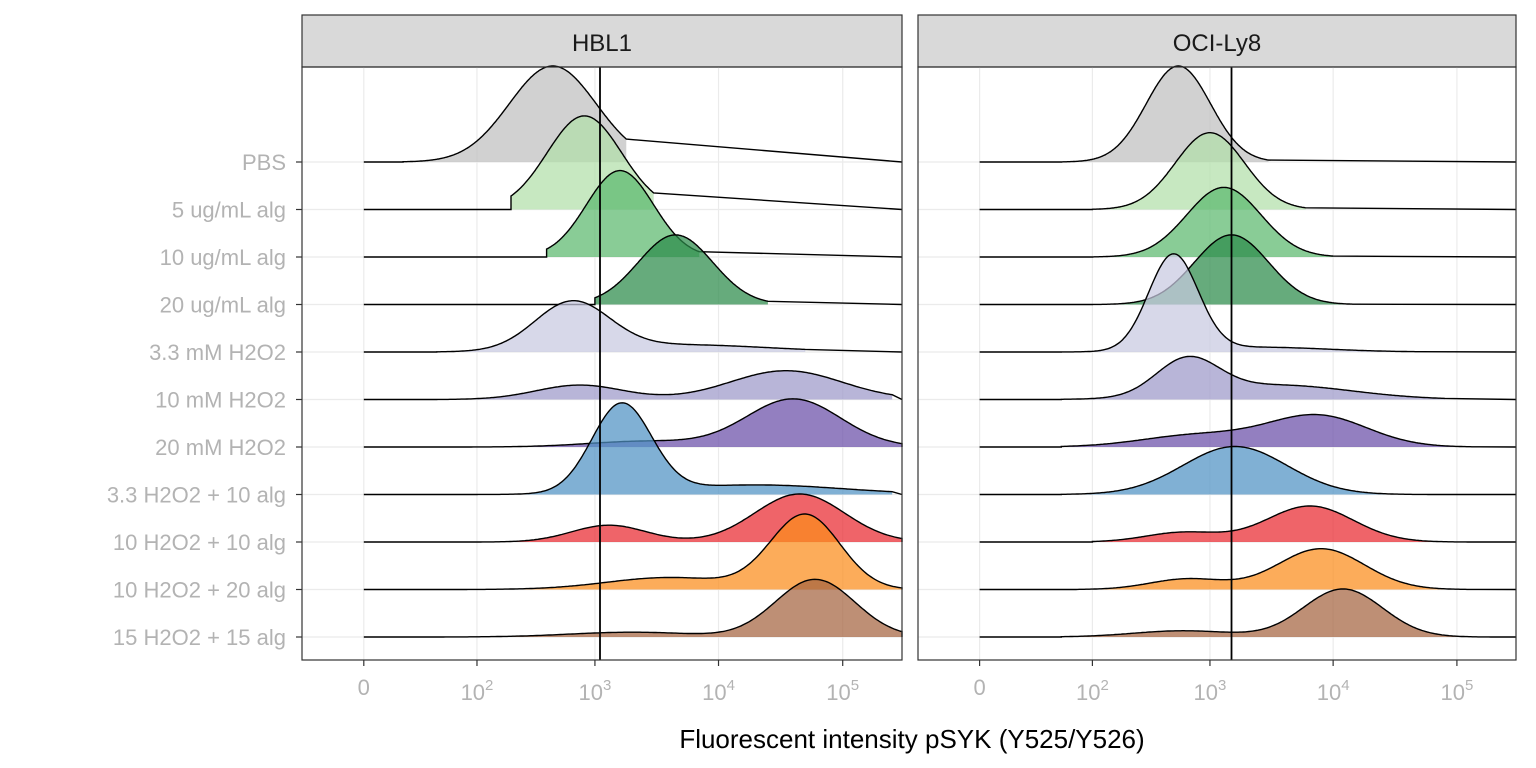  Describe the element at coordinates (1217, 43) in the screenshot. I see `panel-title: OCI-Ly8` at that location.